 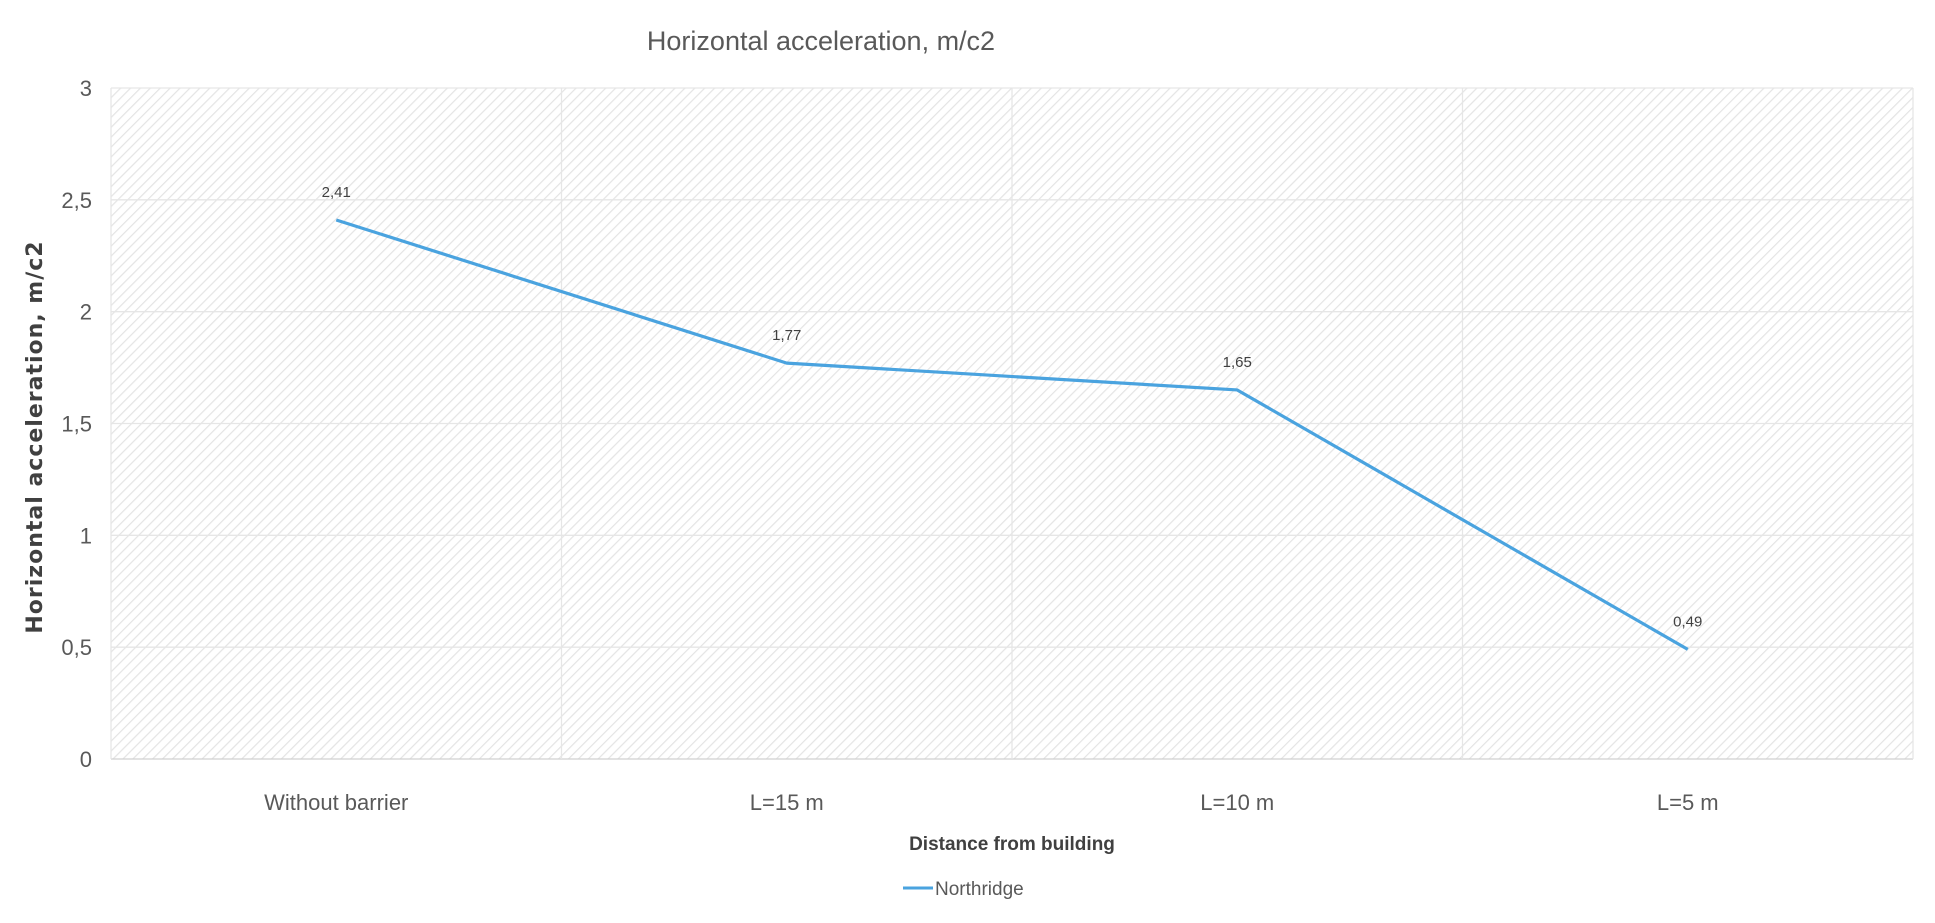 I want to click on y-tick-label: 1, so click(x=86, y=535).